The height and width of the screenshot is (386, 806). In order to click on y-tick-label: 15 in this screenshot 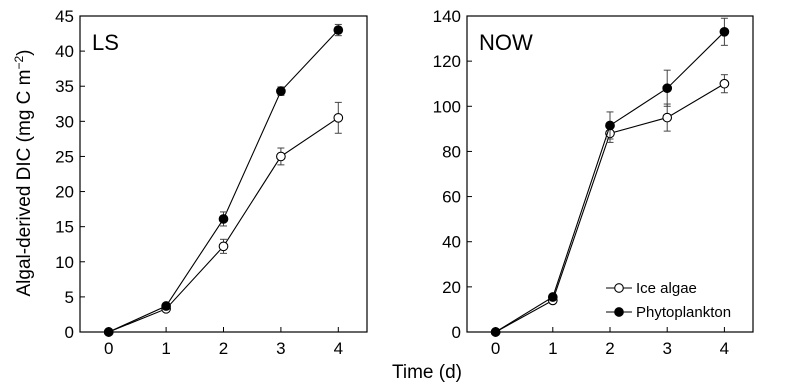, I will do `click(64, 227)`.